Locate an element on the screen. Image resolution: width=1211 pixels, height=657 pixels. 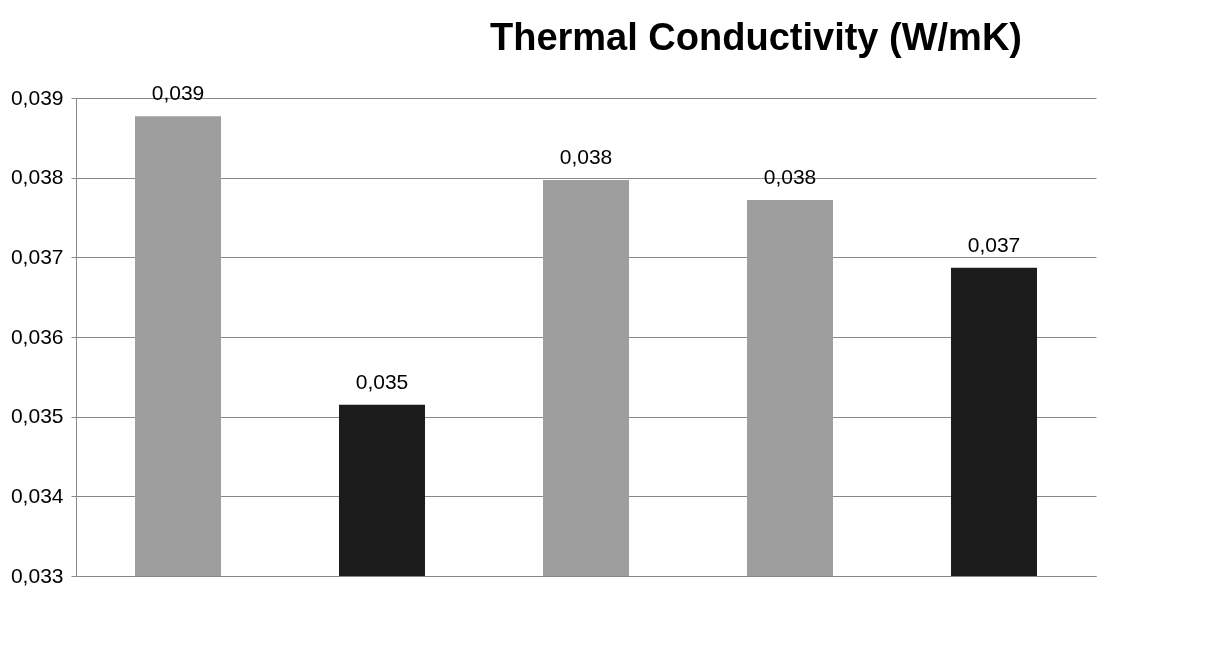
y-tick-label: 0,038 is located at coordinates (37, 177).